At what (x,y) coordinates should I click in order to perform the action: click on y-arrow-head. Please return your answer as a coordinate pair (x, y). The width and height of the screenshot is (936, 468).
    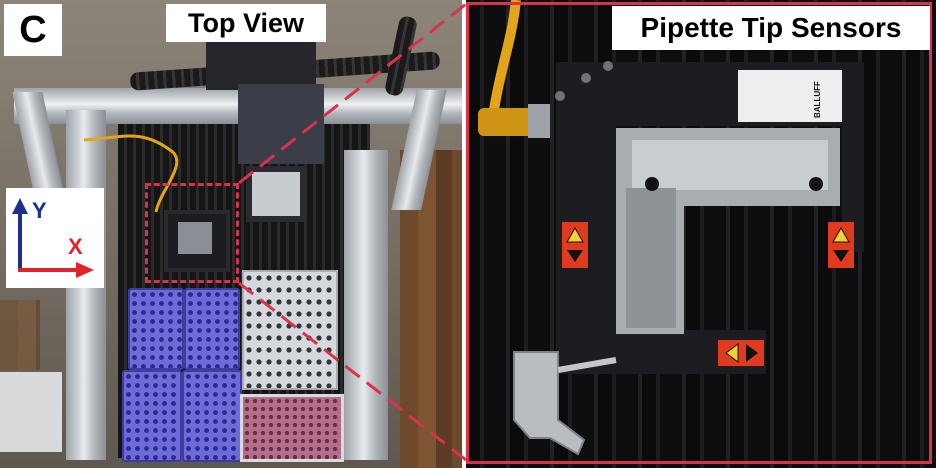
    Looking at the image, I should click on (20, 206).